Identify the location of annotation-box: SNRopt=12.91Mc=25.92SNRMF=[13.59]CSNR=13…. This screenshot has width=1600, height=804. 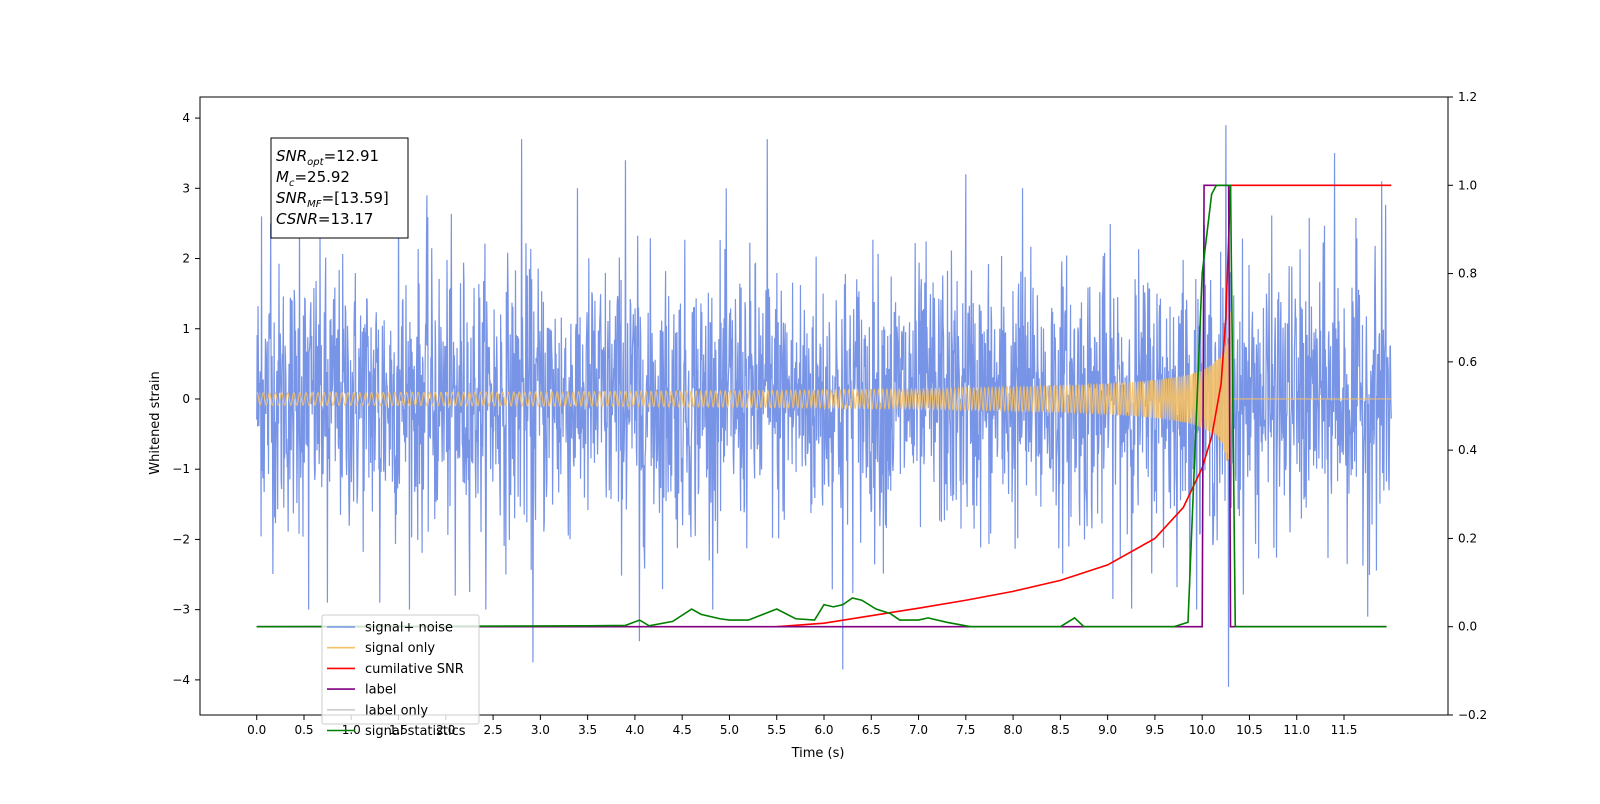
(339, 188).